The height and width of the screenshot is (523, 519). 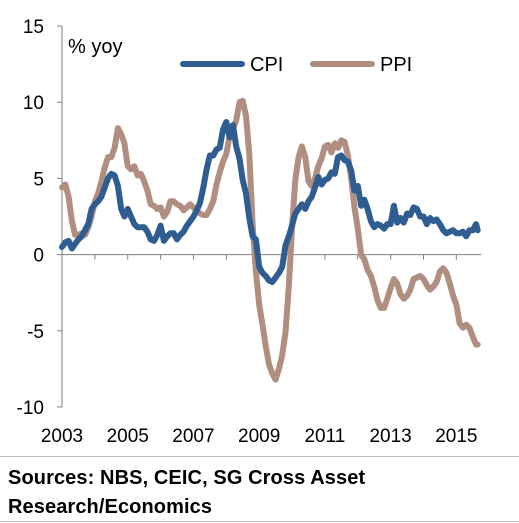 What do you see at coordinates (128, 436) in the screenshot?
I see `x-tick-label: 2005` at bounding box center [128, 436].